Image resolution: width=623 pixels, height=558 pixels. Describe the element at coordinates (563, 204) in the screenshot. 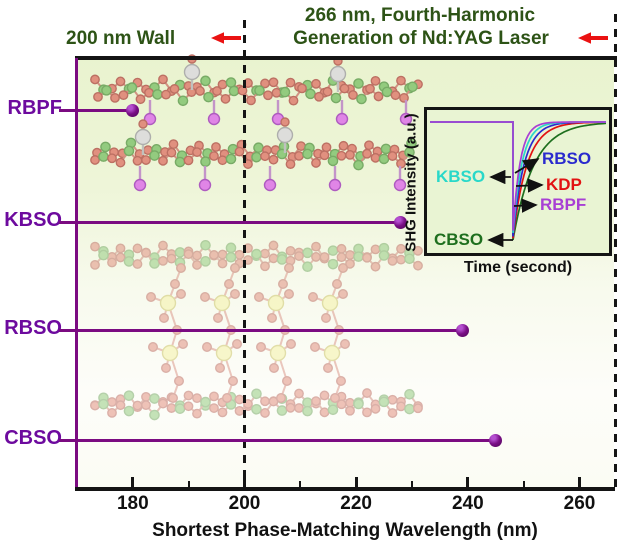

I see `inset-label-rbpf: RBPF` at that location.